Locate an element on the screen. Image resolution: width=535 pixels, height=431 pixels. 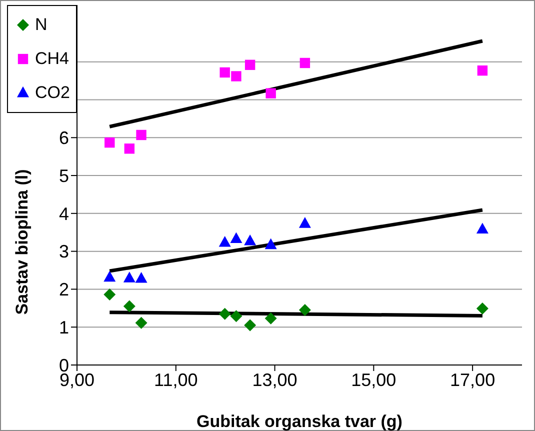
y-axis-title: Sastav bioplina (l) is located at coordinates (22, 242).